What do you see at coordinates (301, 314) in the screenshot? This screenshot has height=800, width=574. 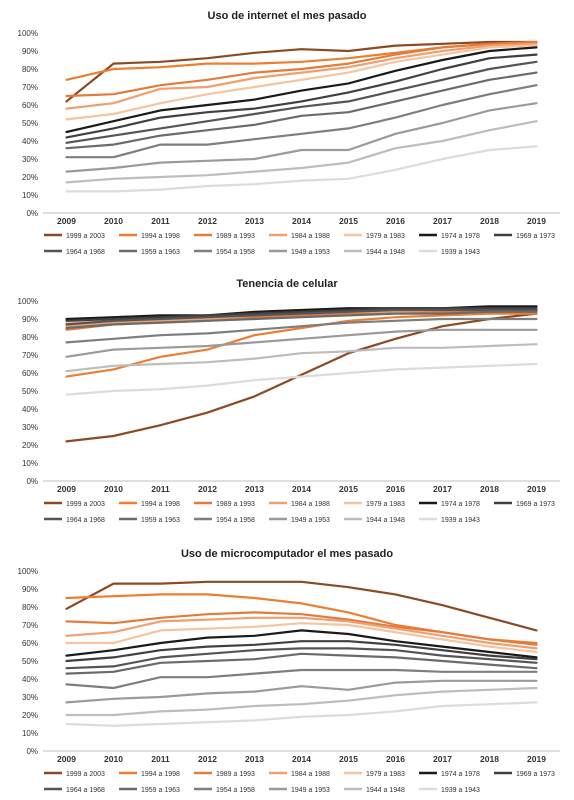 I see `series-line-1969-a-1973` at bounding box center [301, 314].